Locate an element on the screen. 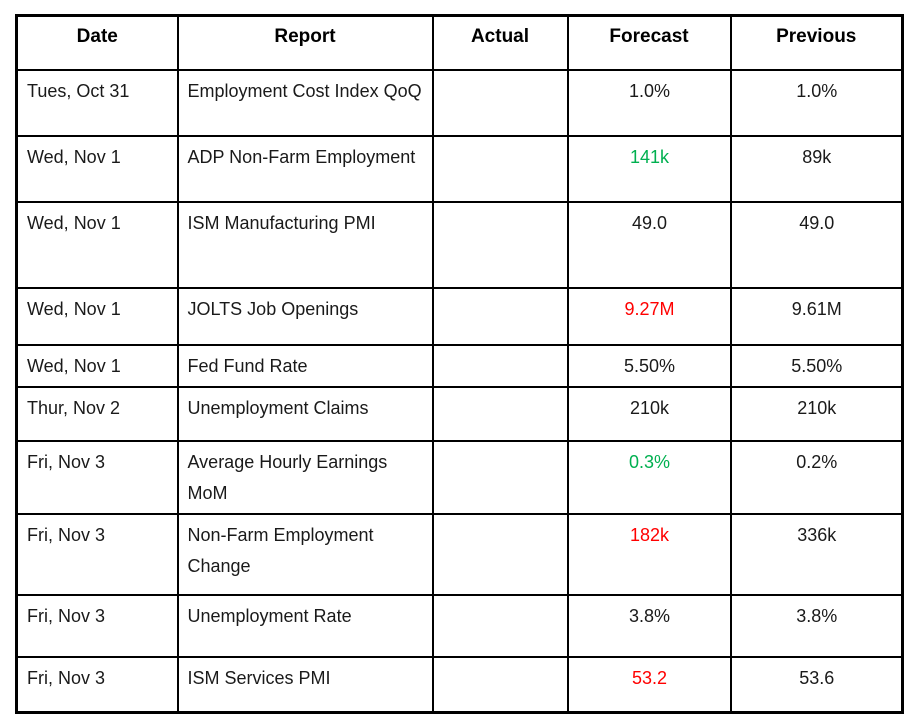  previous-cell: 1.0% is located at coordinates (816, 102).